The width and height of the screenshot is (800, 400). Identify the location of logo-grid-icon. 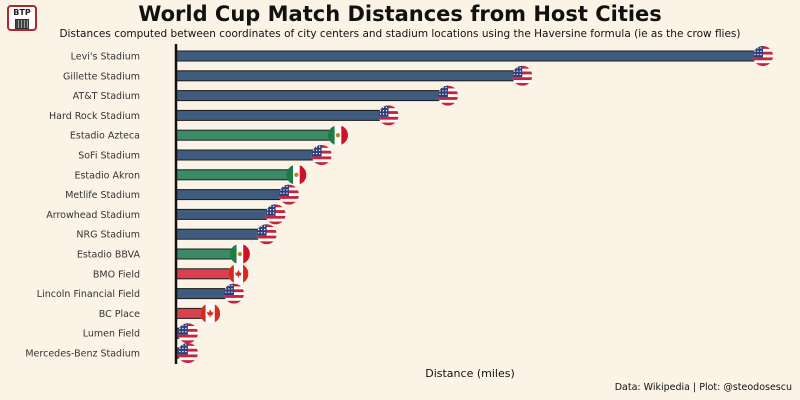
(22, 24).